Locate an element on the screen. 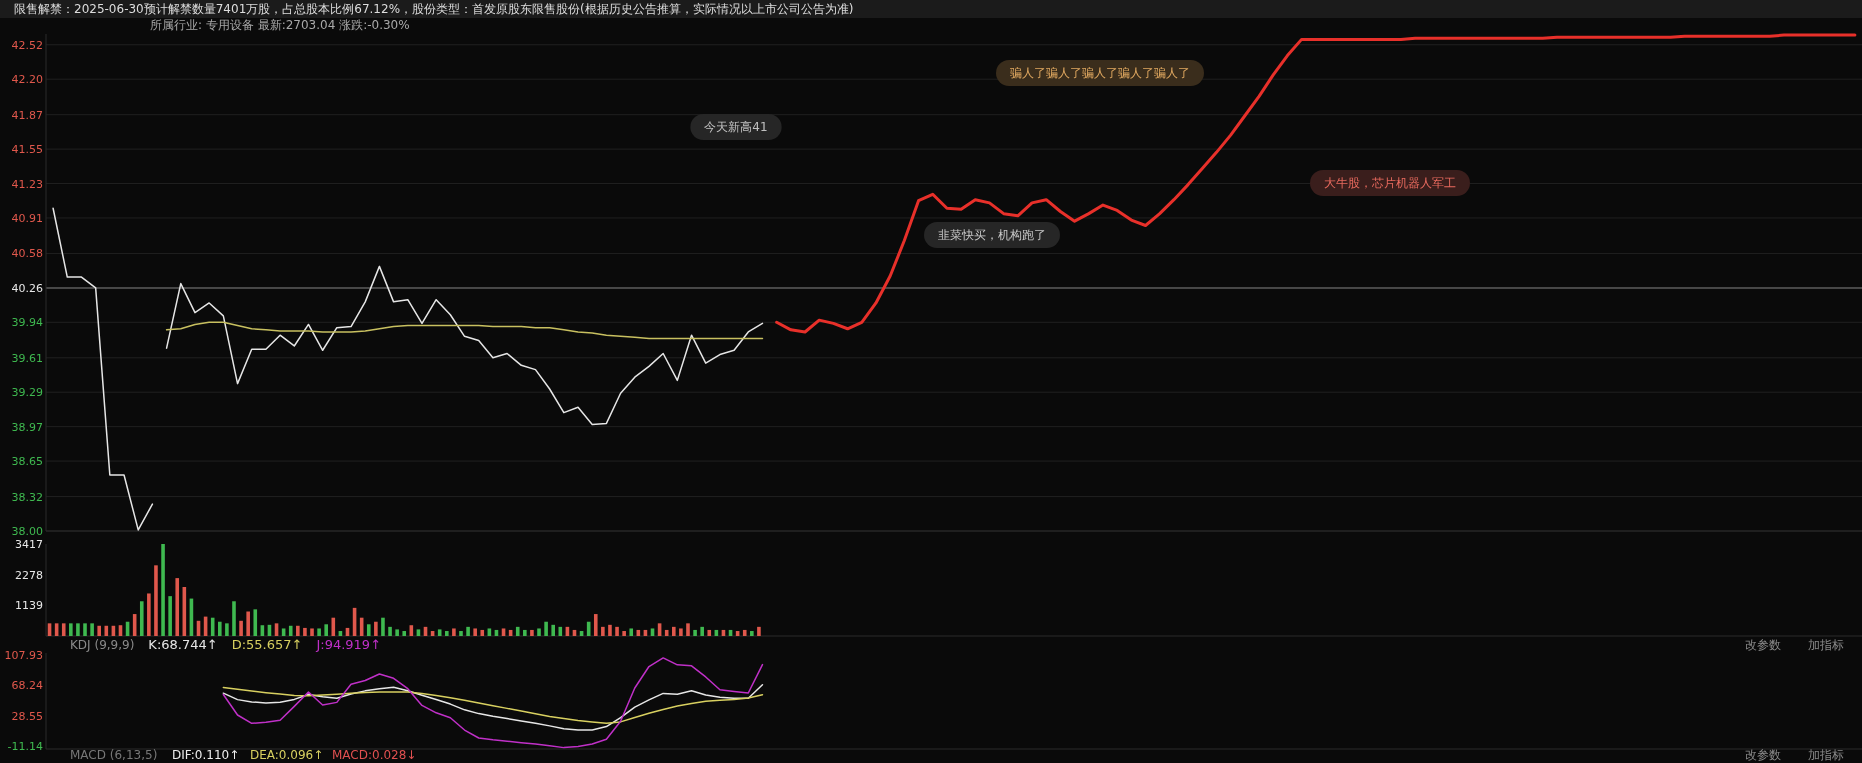 The height and width of the screenshot is (763, 1862). text: K:68.744↑ is located at coordinates (183, 644).